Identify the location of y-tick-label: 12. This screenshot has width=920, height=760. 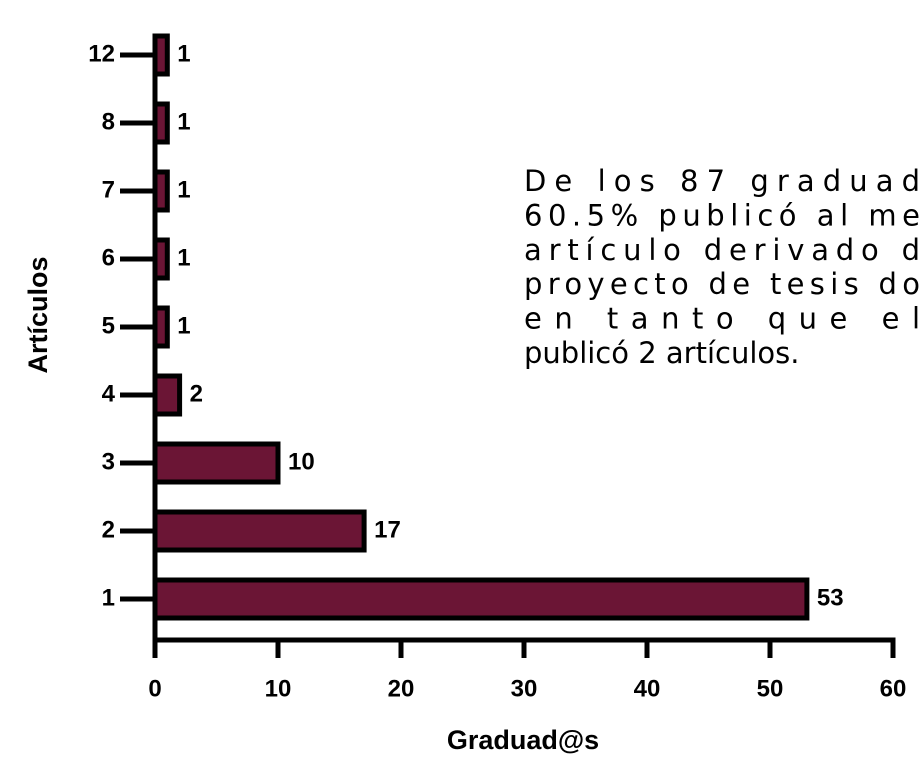
(101, 53).